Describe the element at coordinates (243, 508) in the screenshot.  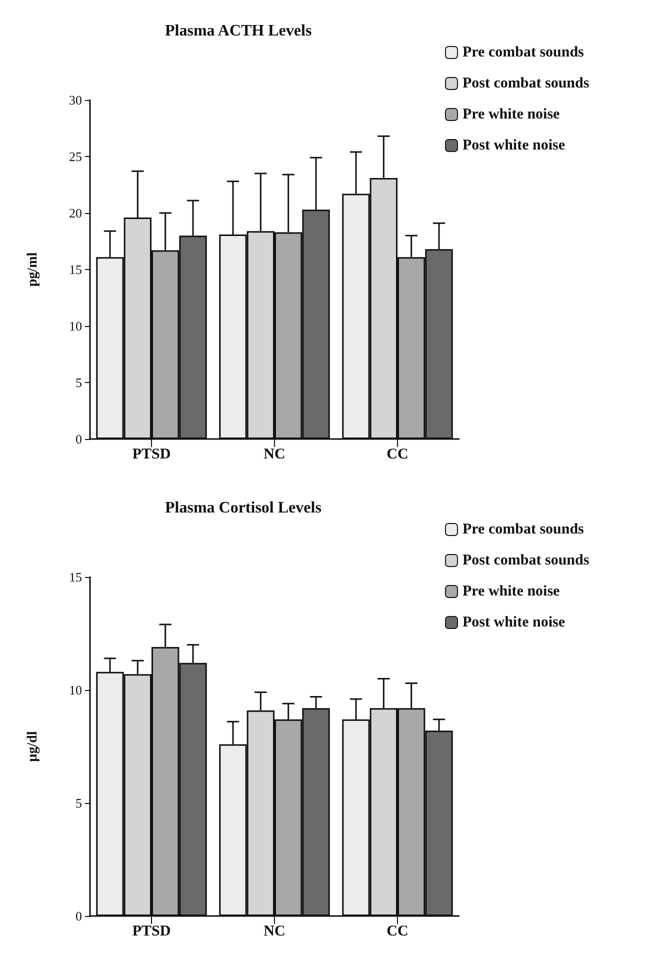
I see `chart-title: Plasma Cortisol Levels` at that location.